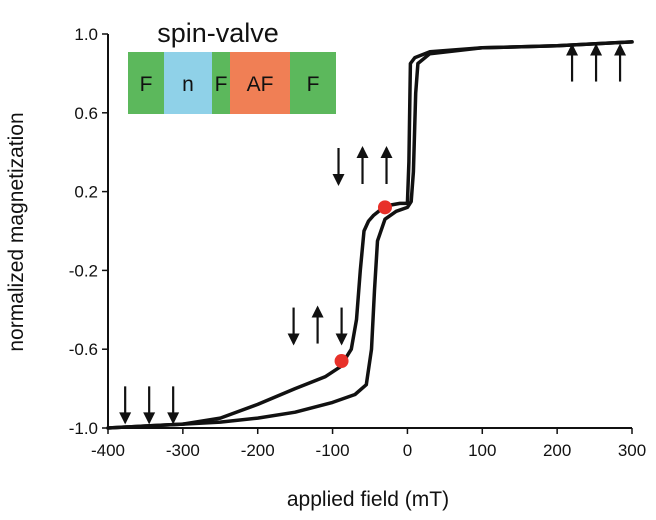 The width and height of the screenshot is (656, 520). Describe the element at coordinates (632, 450) in the screenshot. I see `x-tick-label: 300` at that location.